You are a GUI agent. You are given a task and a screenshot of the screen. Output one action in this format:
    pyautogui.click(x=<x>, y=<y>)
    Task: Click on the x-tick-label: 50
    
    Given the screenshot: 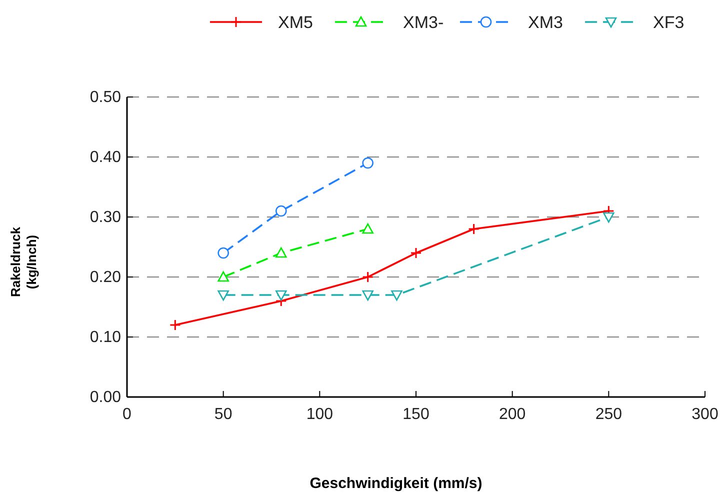 What is the action you would take?
    pyautogui.click(x=223, y=414)
    